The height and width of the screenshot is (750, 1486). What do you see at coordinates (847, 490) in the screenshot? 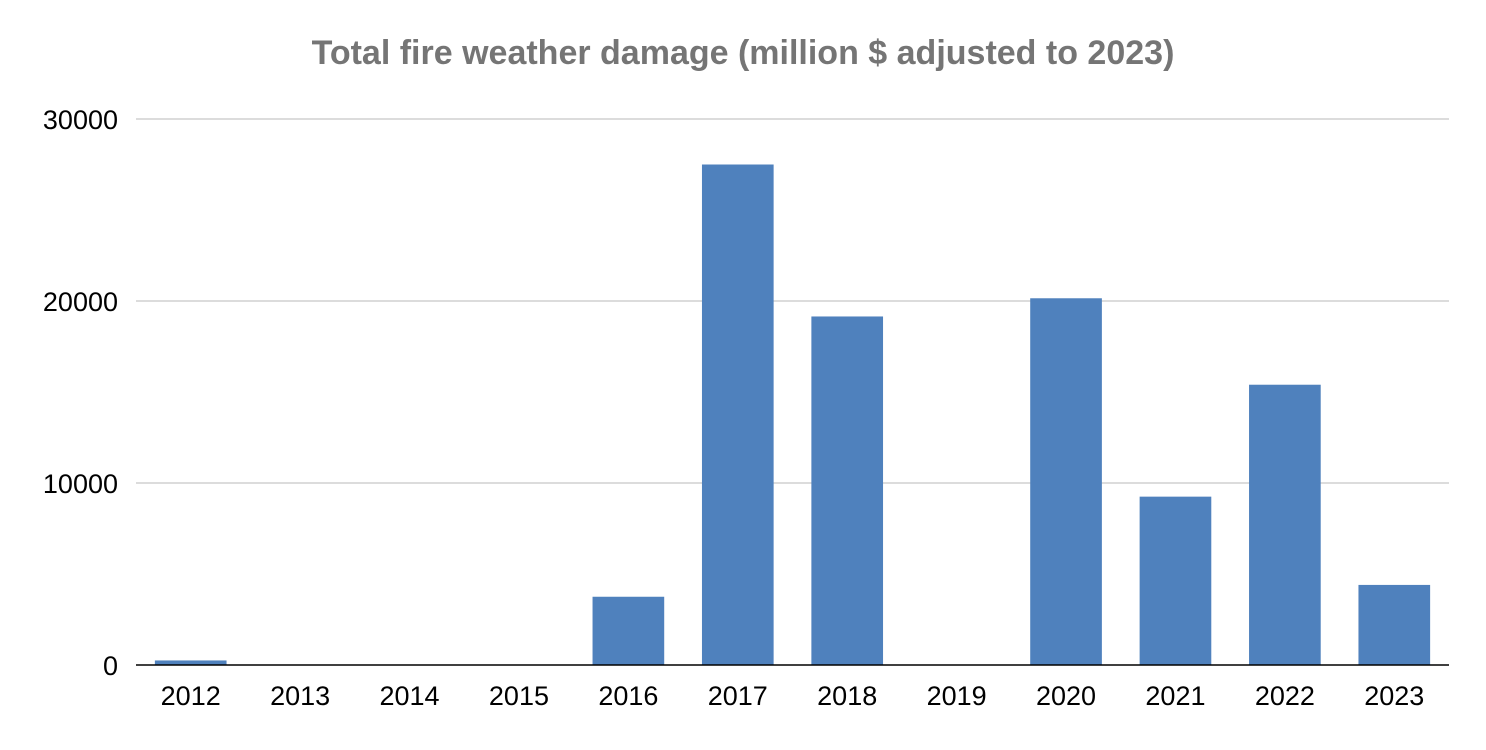
I see `bar-2018` at bounding box center [847, 490].